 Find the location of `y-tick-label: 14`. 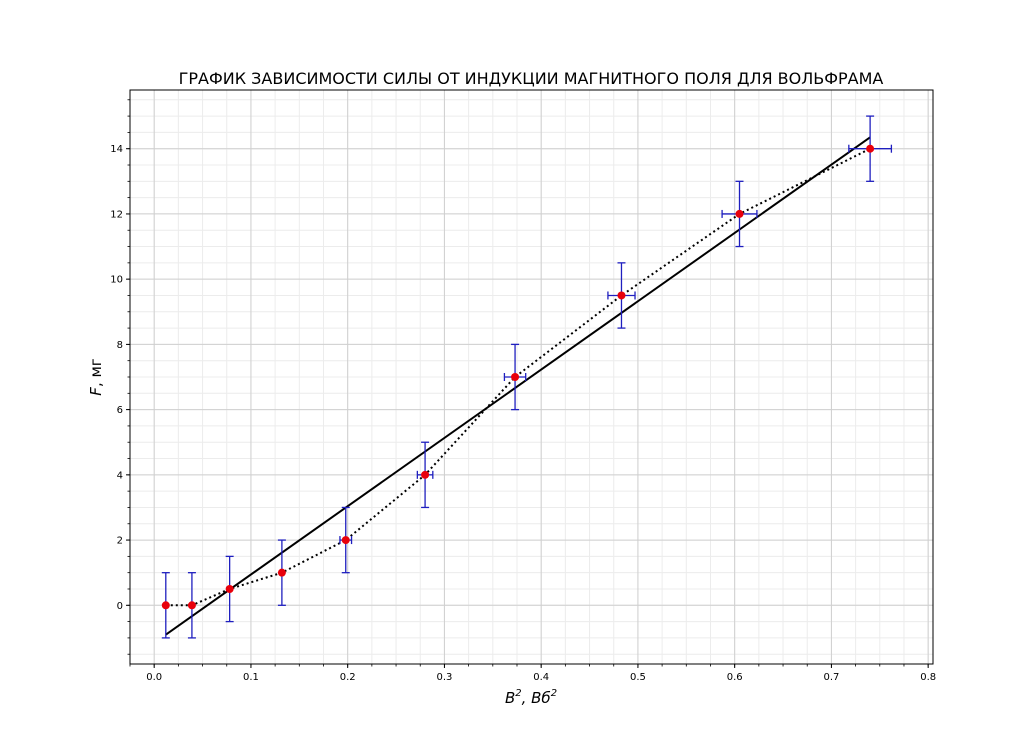

y-tick-label: 14 is located at coordinates (116, 149).